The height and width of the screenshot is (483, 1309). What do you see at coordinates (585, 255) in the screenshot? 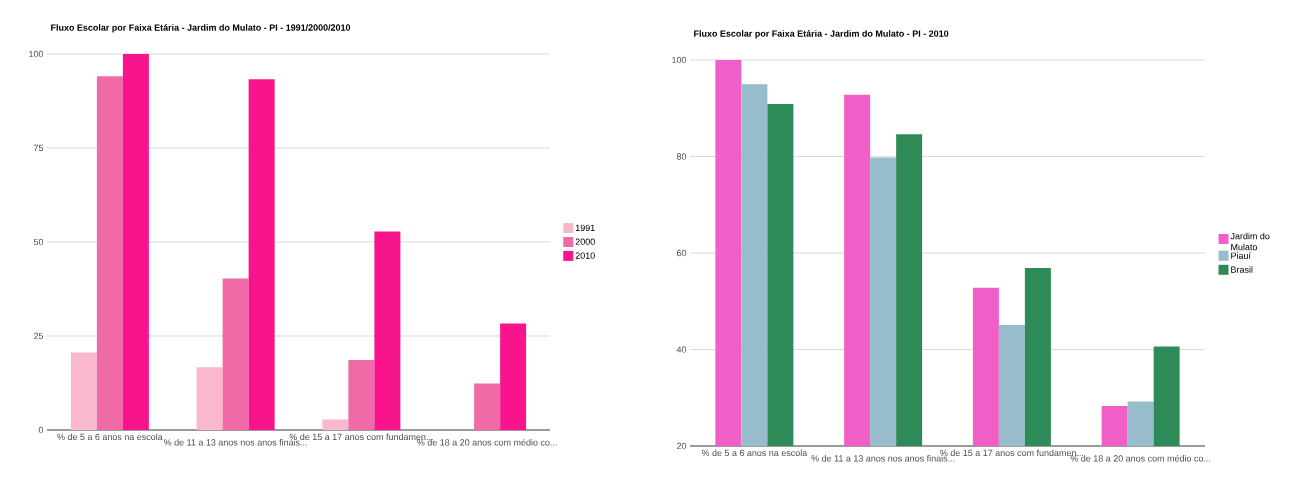
I see `legend-label: 2010` at bounding box center [585, 255].